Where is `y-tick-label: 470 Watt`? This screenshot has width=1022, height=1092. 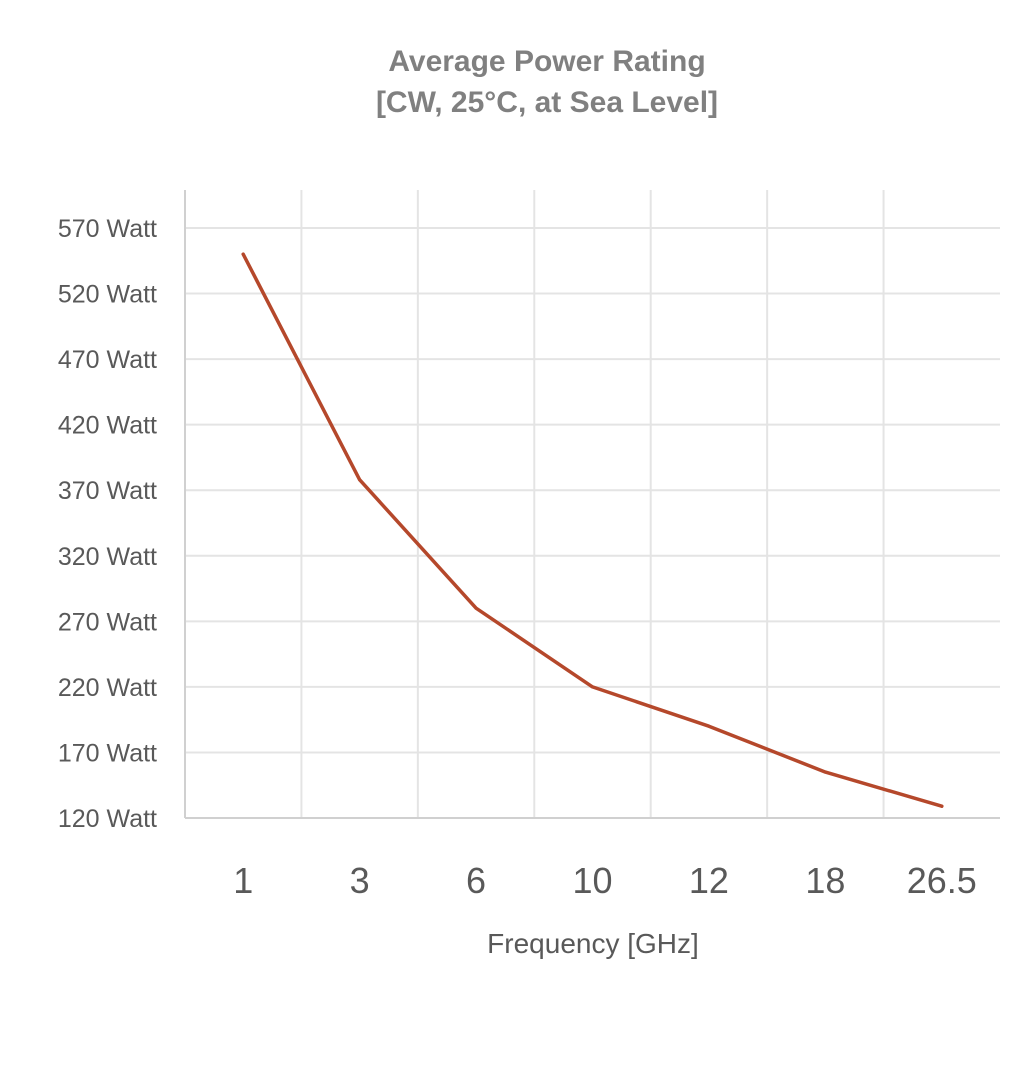
y-tick-label: 470 Watt is located at coordinates (107, 360).